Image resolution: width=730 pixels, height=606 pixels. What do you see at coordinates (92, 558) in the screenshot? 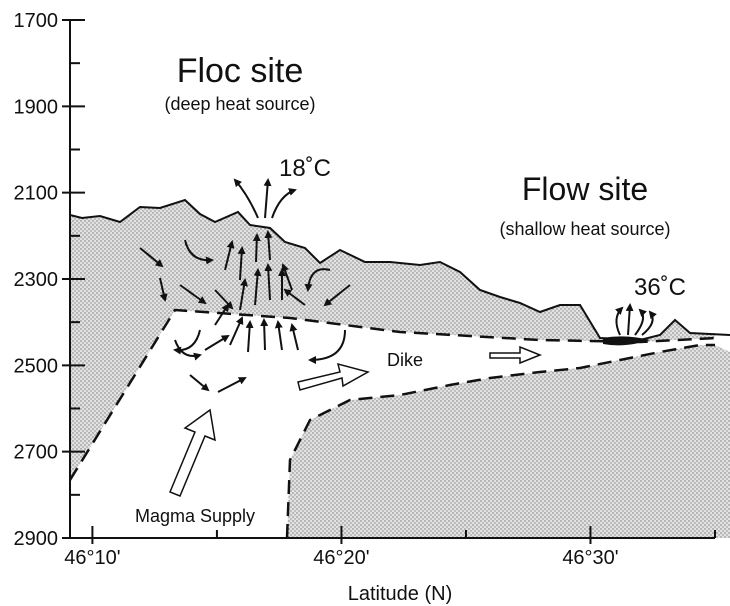
I see `x-tick-label: 46°10'` at bounding box center [92, 558].